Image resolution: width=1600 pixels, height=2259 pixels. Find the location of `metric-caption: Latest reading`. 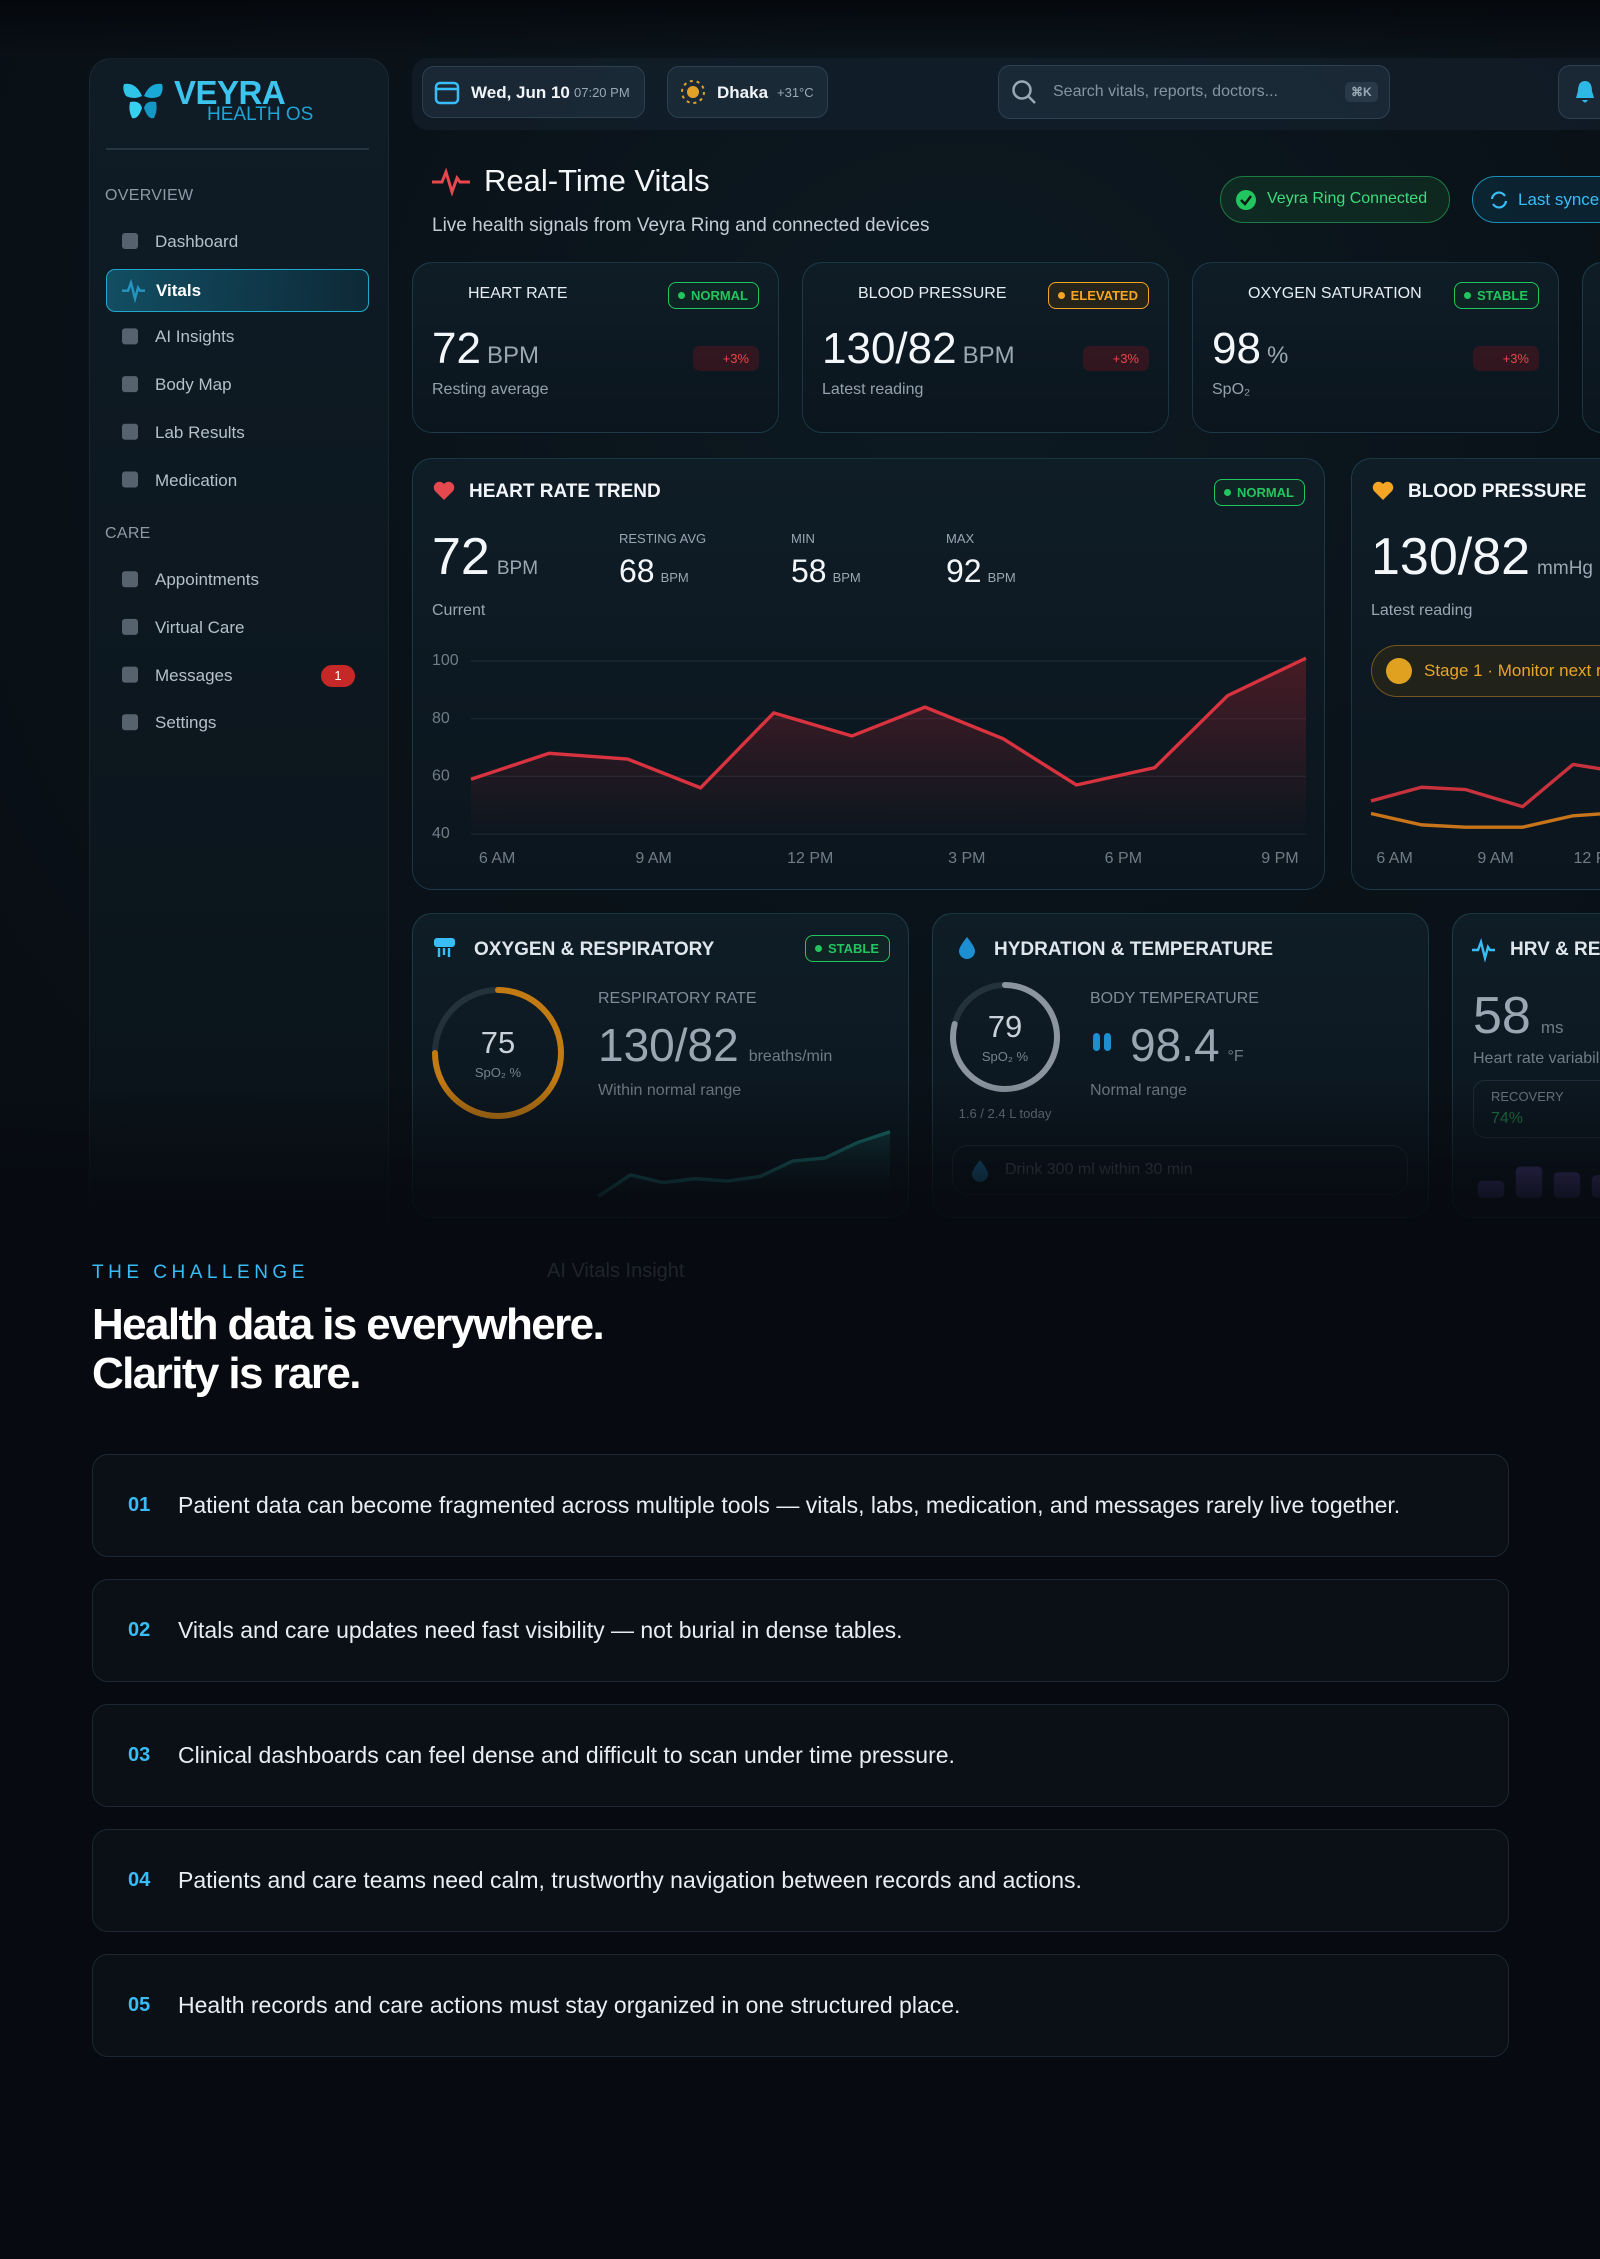

metric-caption: Latest reading is located at coordinates (873, 389).